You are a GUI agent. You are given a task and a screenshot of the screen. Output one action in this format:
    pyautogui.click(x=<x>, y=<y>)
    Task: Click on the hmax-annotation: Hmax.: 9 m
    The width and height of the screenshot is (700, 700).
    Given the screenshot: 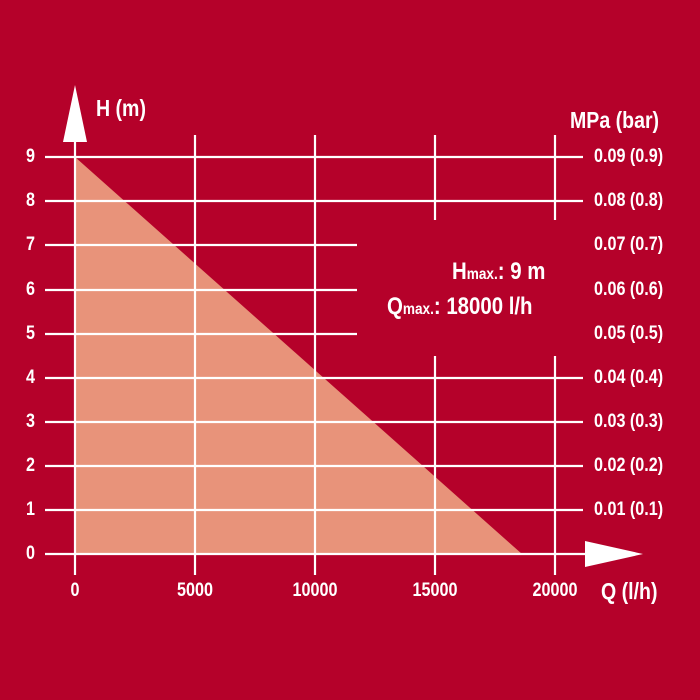 What is the action you would take?
    pyautogui.click(x=499, y=271)
    